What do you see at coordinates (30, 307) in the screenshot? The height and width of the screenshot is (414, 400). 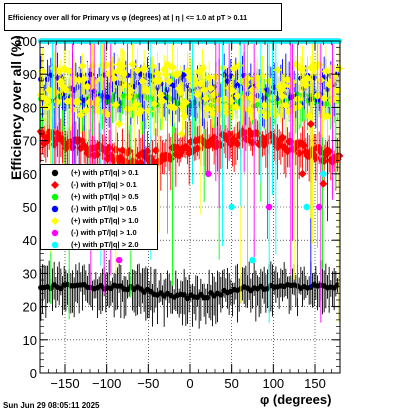 I see `y-tick-label: 20` at bounding box center [30, 307].